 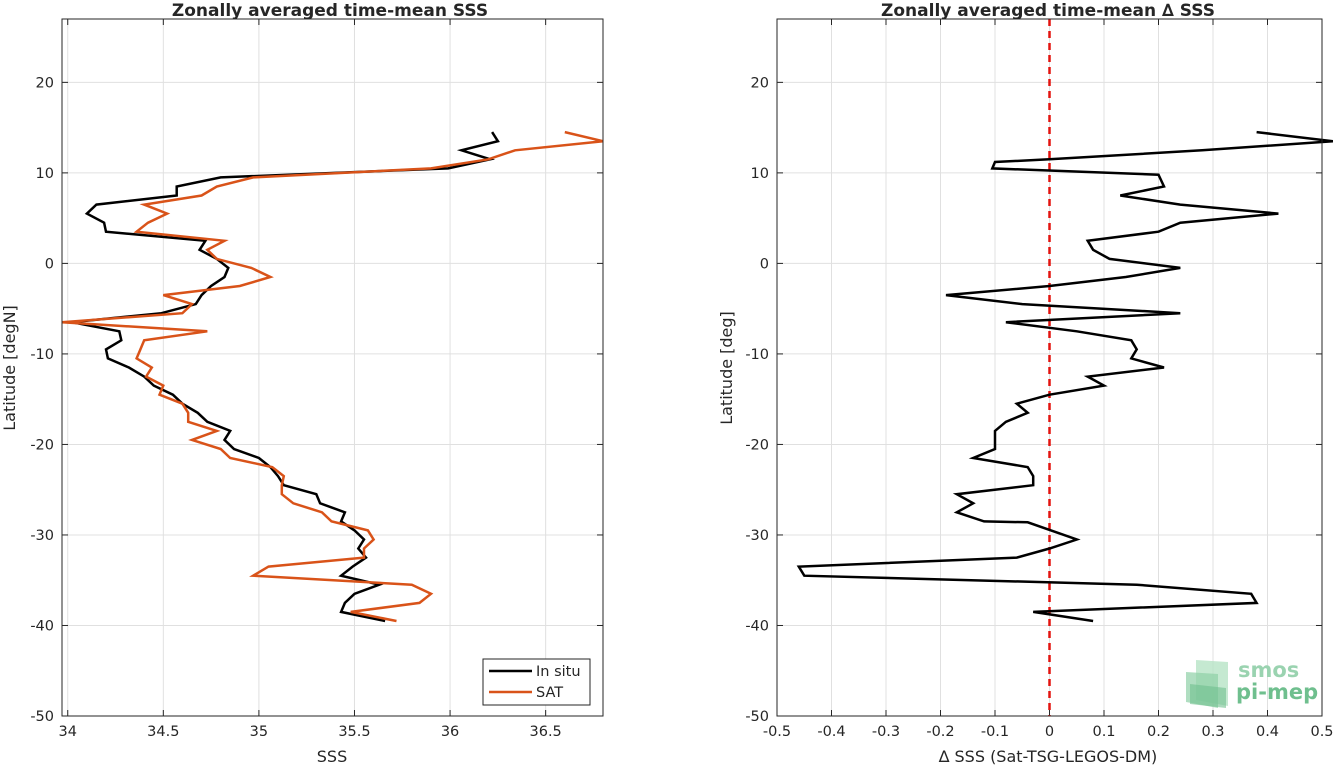 I want to click on x-tick-labels: -0.5 -0.4 -0.3 -0.2 -0.1 0 0.1 0.2 0.3 0.4 0.5, so click(x=1048, y=732).